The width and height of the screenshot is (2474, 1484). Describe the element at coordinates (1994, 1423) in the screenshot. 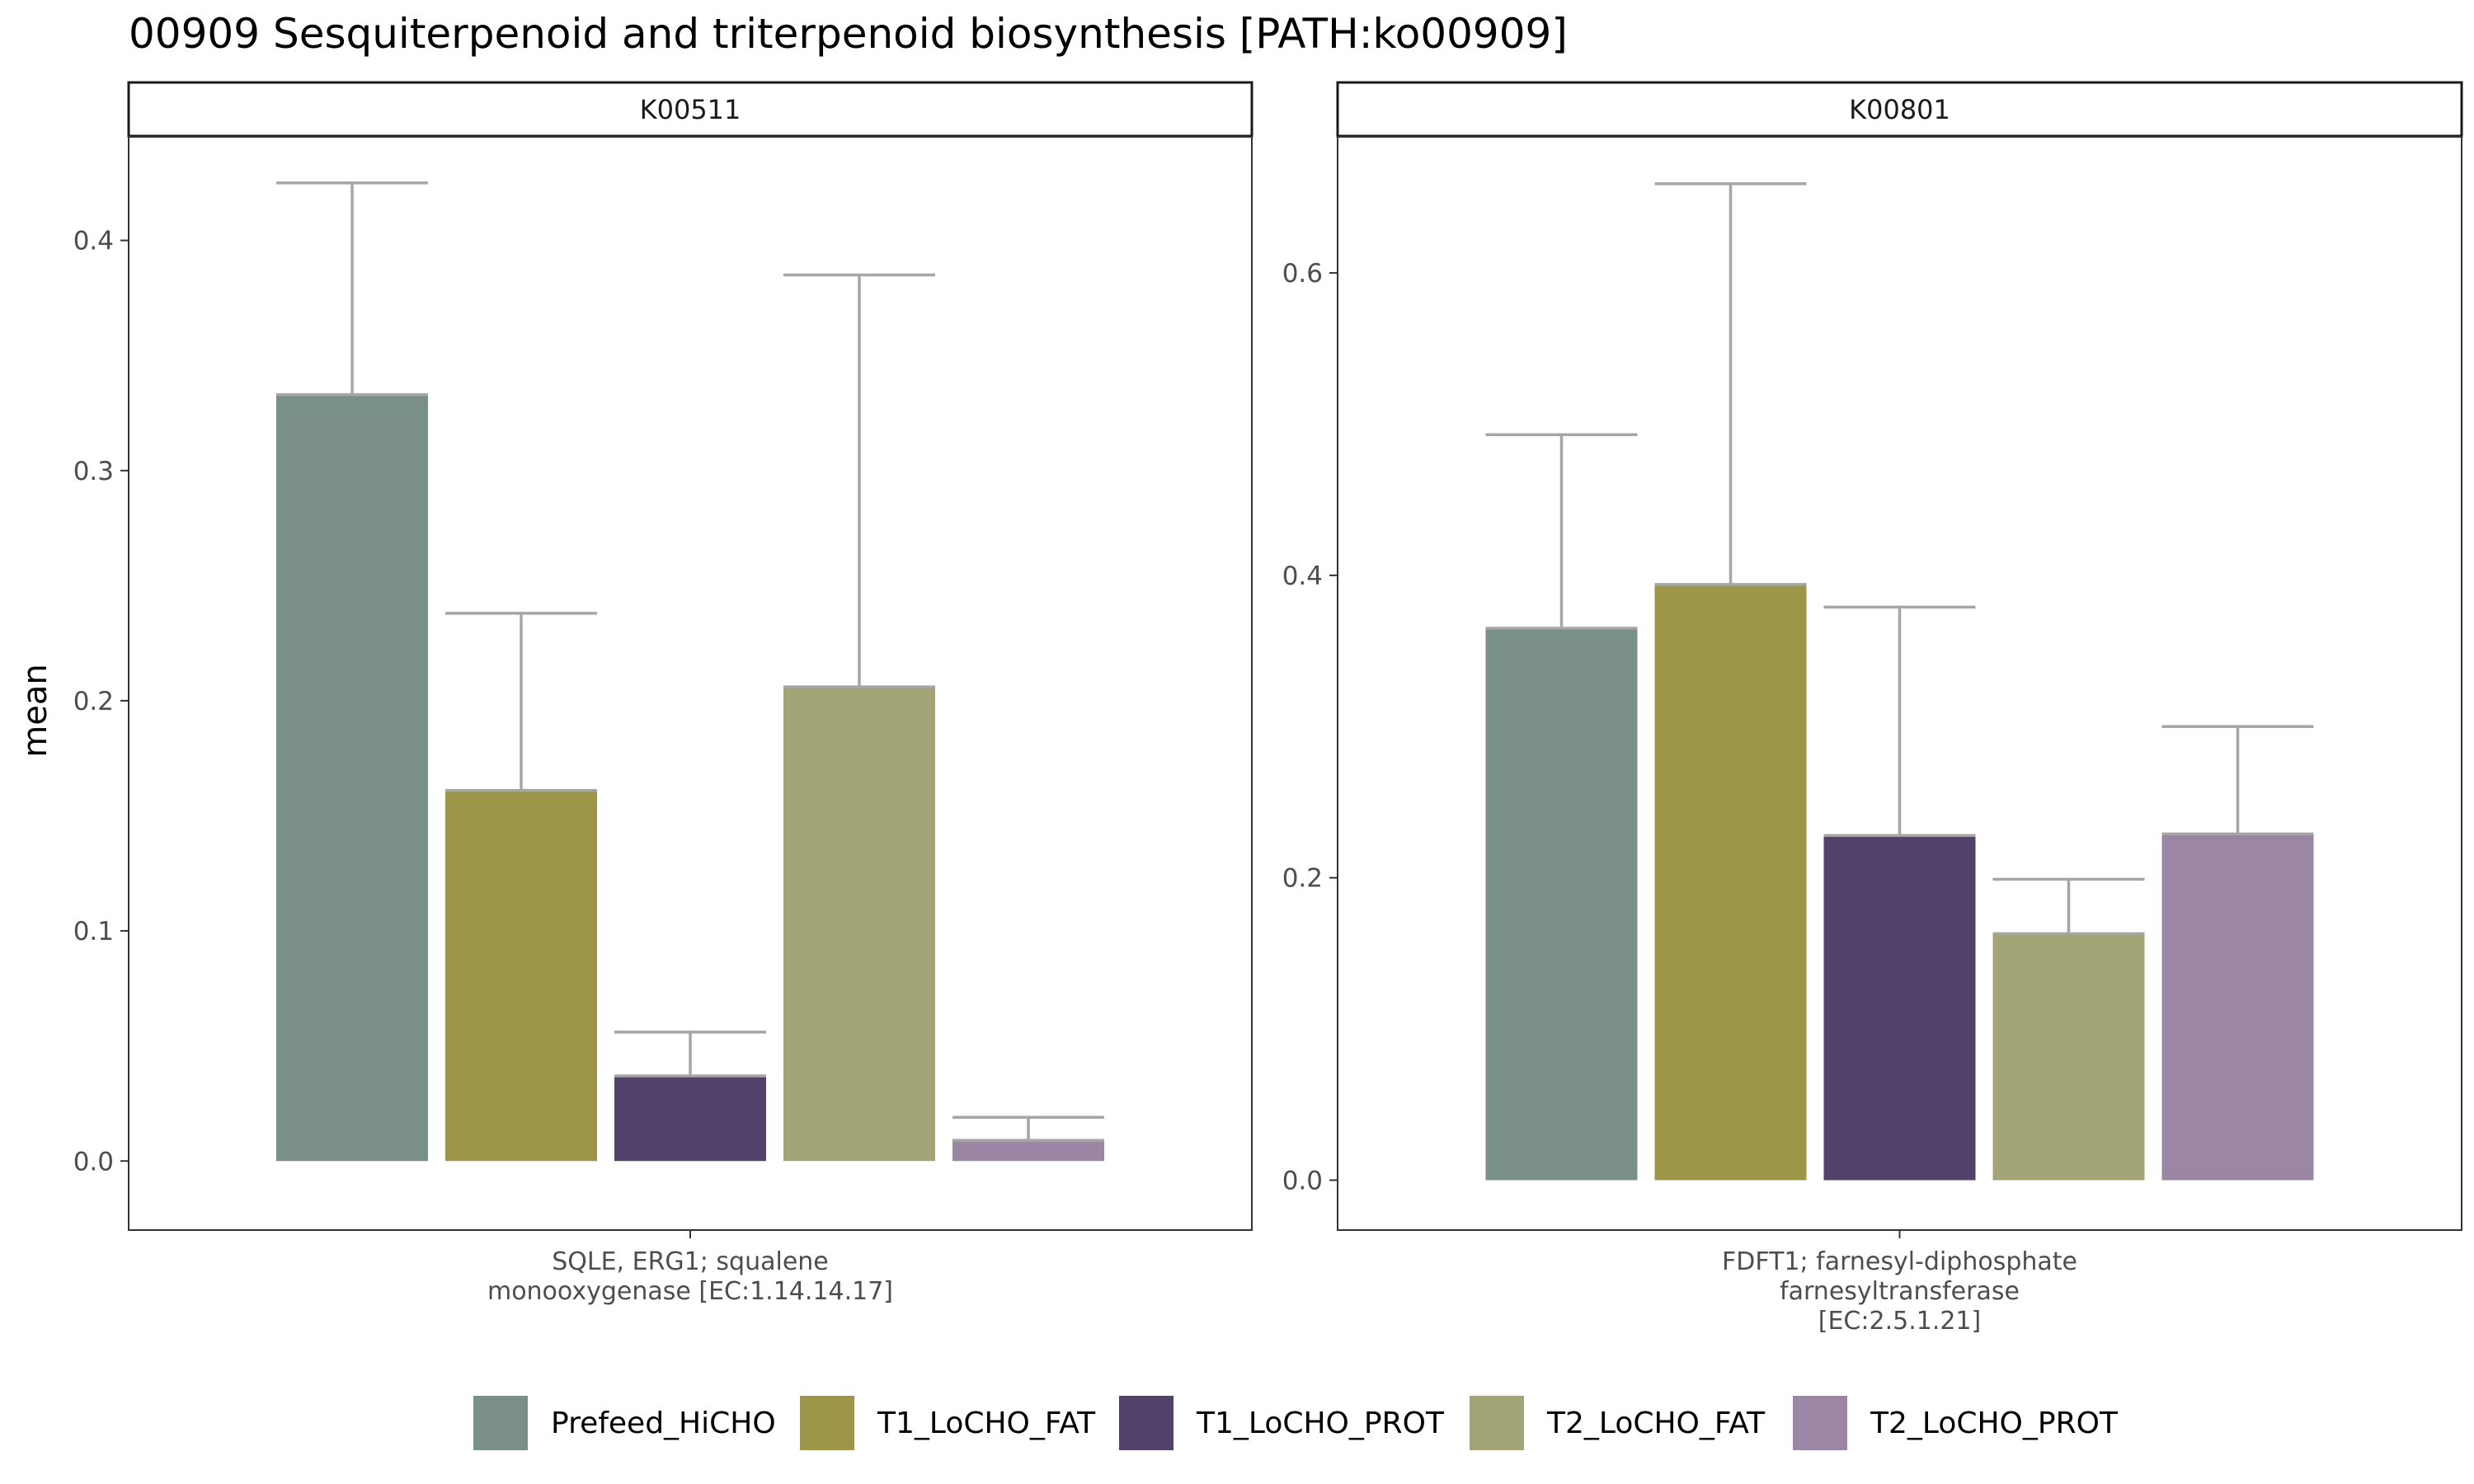

I see `legend-label-t2-locho-prot: T2_LoCHO_PROT` at that location.